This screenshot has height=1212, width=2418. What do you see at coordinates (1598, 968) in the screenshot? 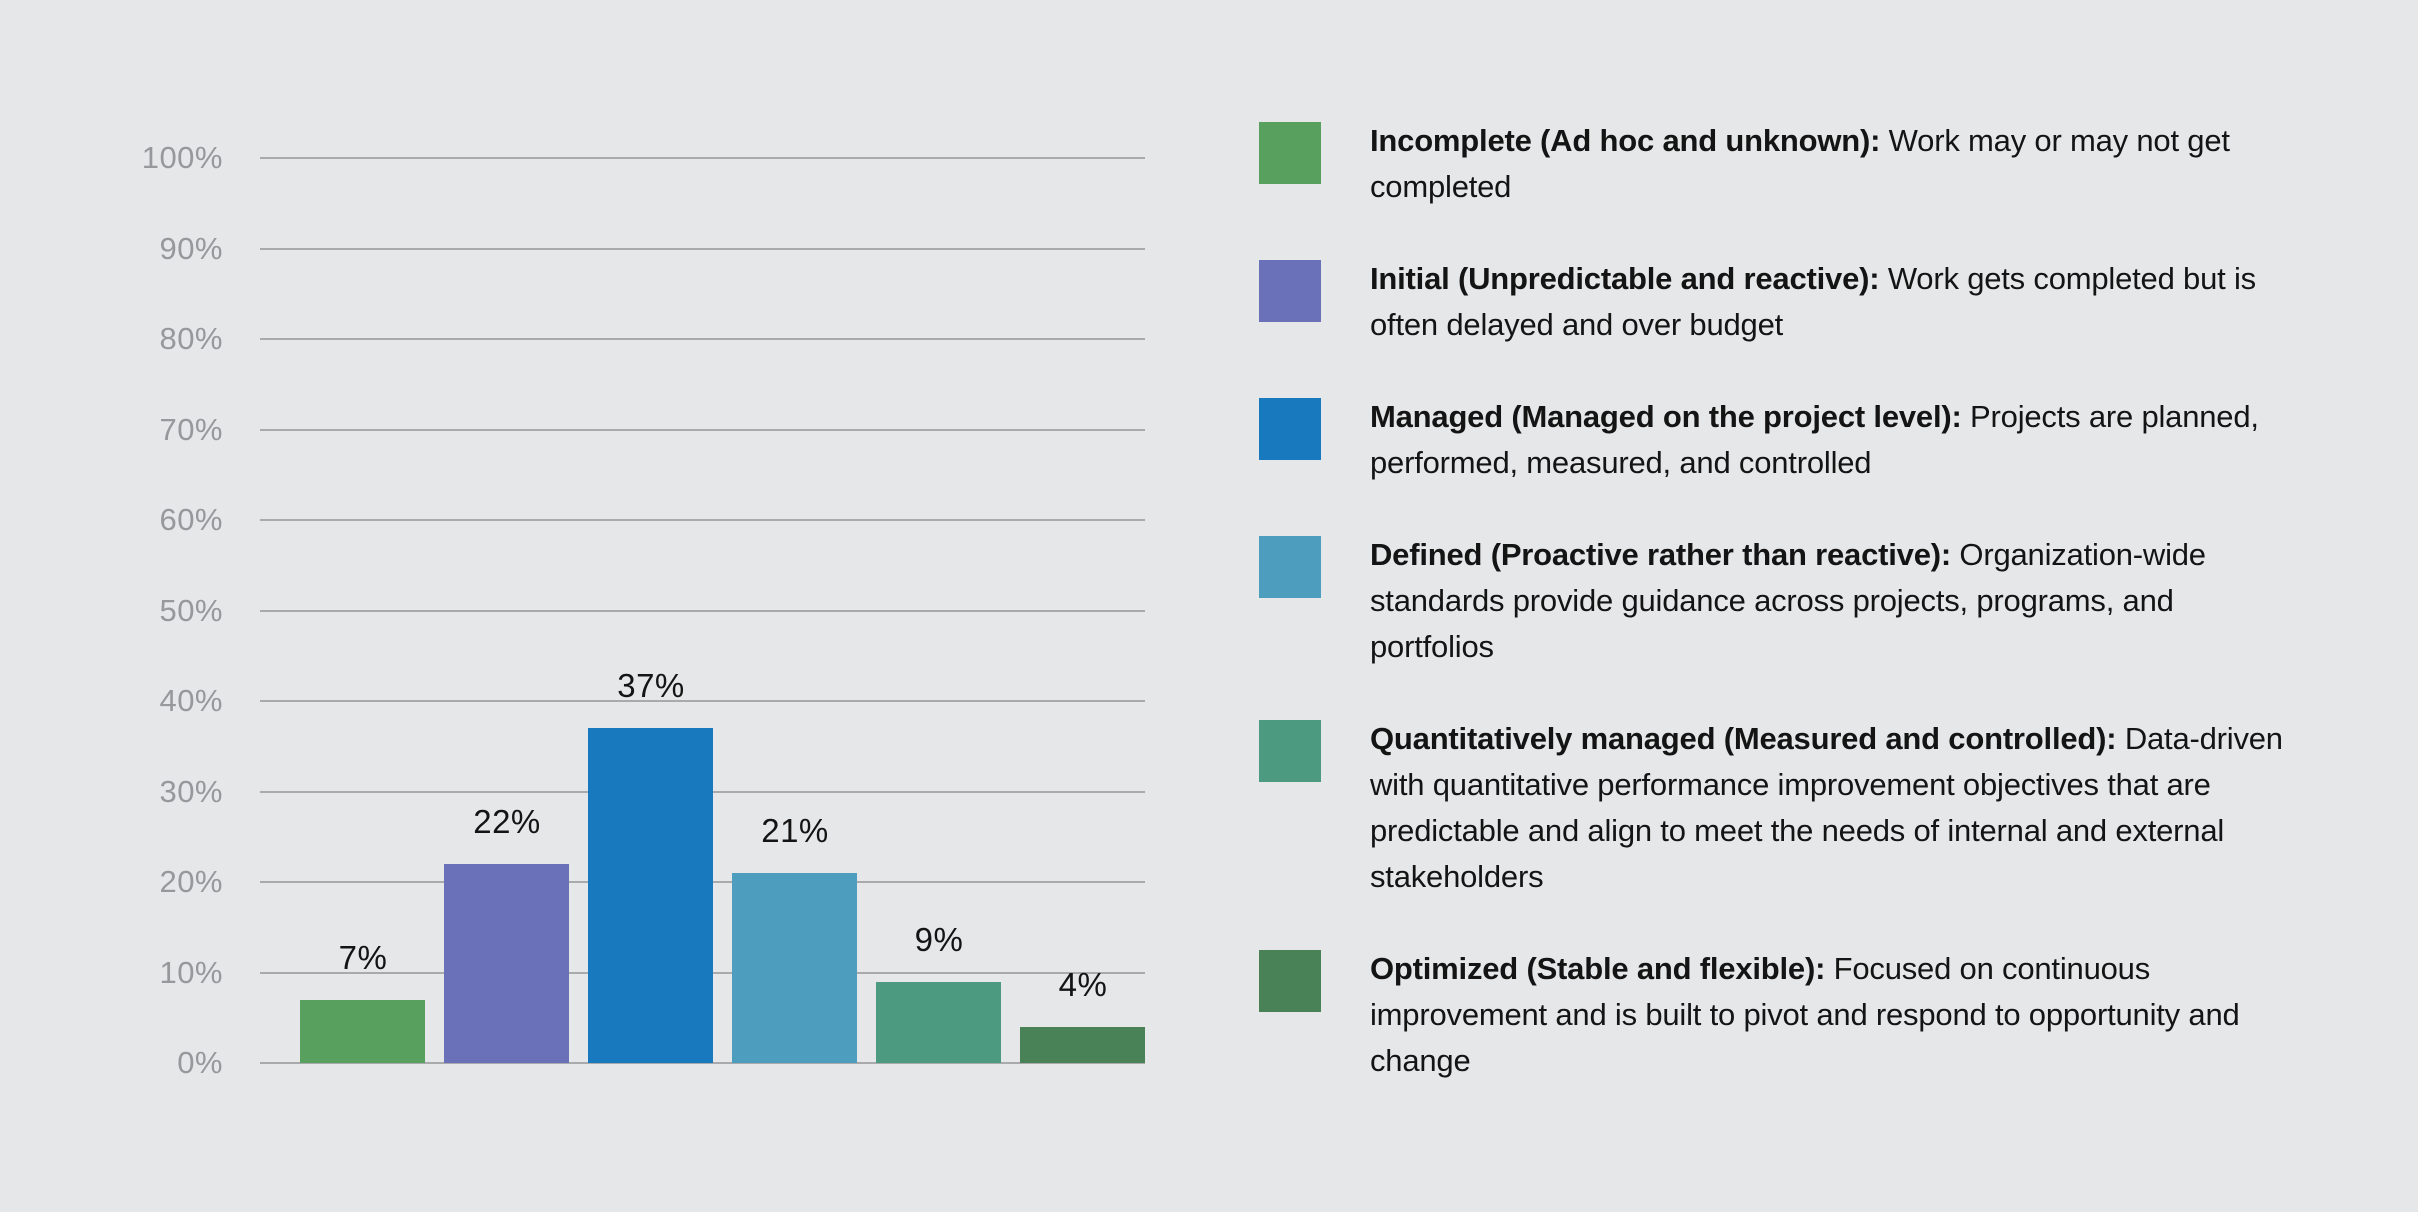
I see `legend-term: Optimized (Stable and flexible):` at bounding box center [1598, 968].